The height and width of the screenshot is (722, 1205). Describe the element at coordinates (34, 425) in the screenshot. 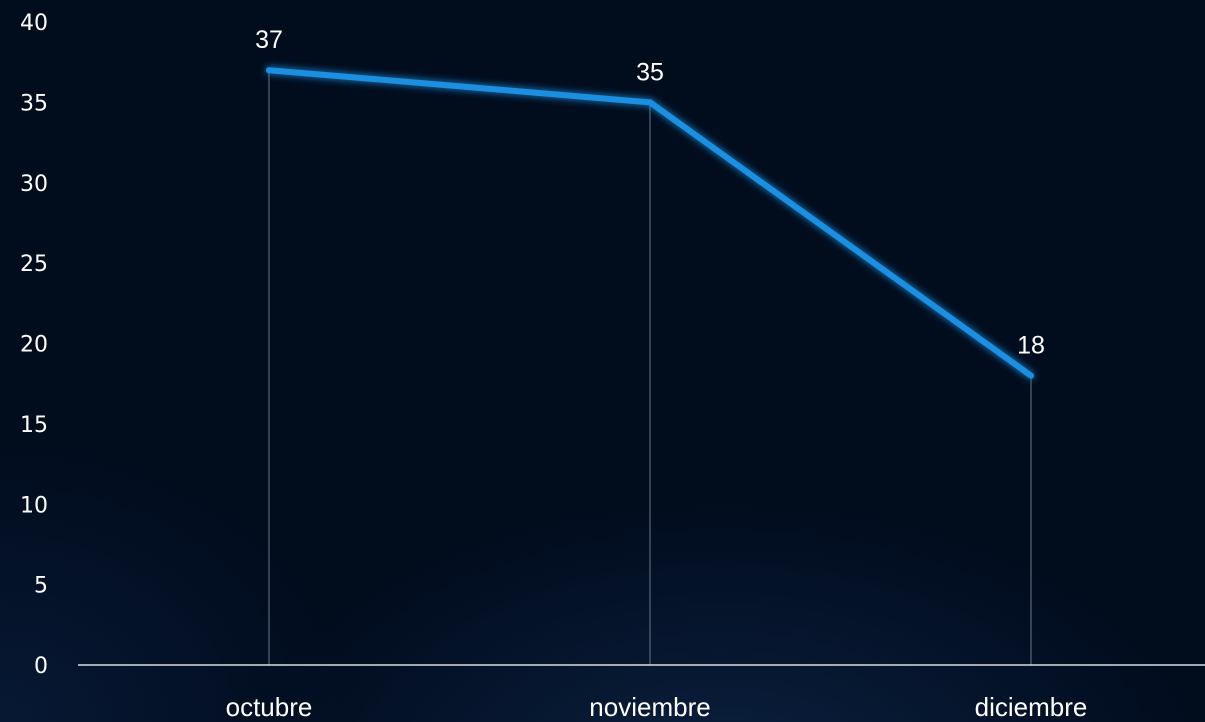

I see `y-tick-label: 15` at that location.